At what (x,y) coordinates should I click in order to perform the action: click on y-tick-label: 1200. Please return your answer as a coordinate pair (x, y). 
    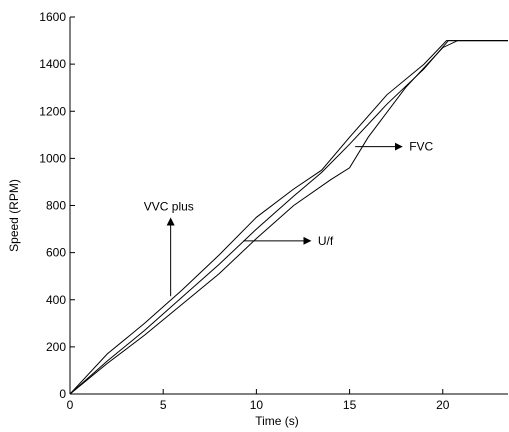
    Looking at the image, I should click on (52, 111).